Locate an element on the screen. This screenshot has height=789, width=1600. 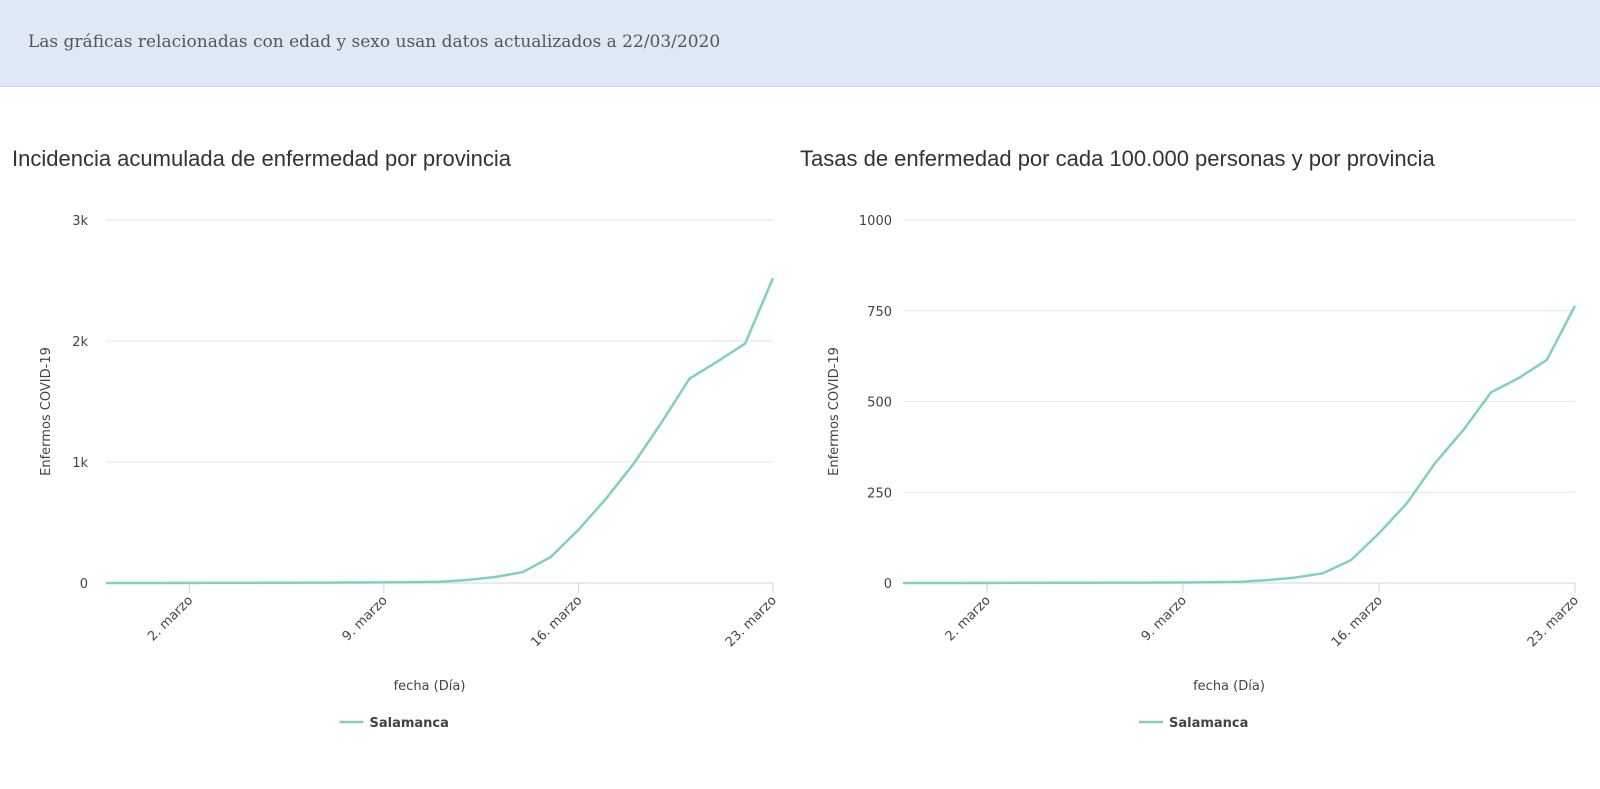
y-tick-label: 3k is located at coordinates (80, 221).